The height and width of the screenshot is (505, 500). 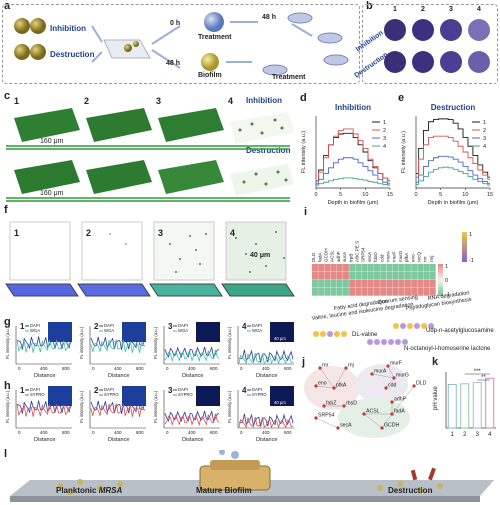 I want to click on gene-label: cdd, so click(x=381, y=258).